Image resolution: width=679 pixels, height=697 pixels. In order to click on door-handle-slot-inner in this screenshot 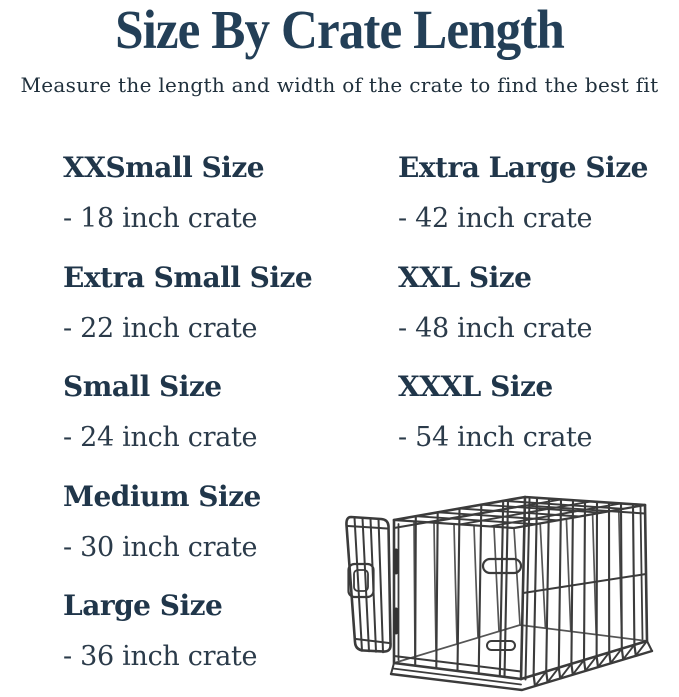, I will do `click(361, 580)`.